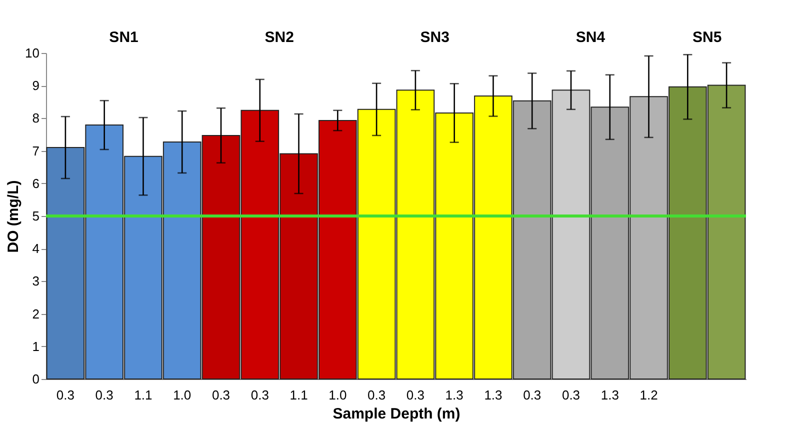  I want to click on y-tick-label: 1, so click(36, 346).